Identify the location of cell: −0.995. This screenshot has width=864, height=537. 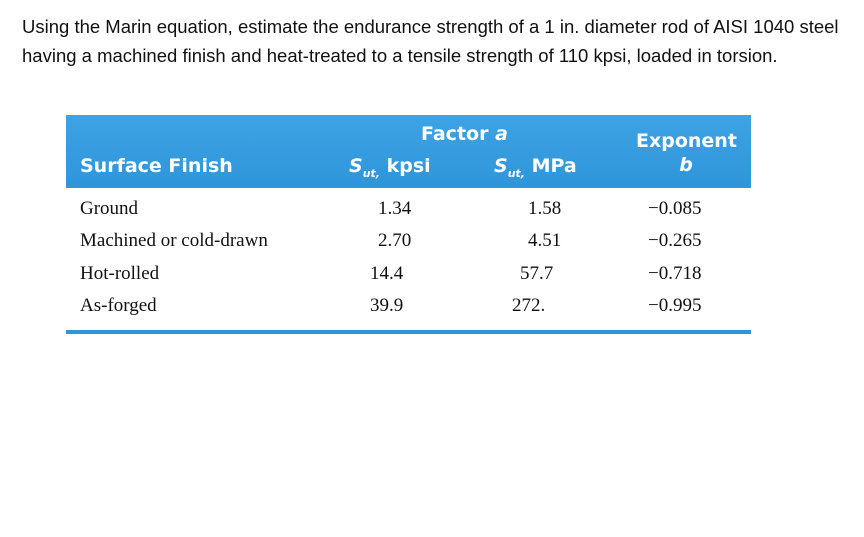
(675, 305).